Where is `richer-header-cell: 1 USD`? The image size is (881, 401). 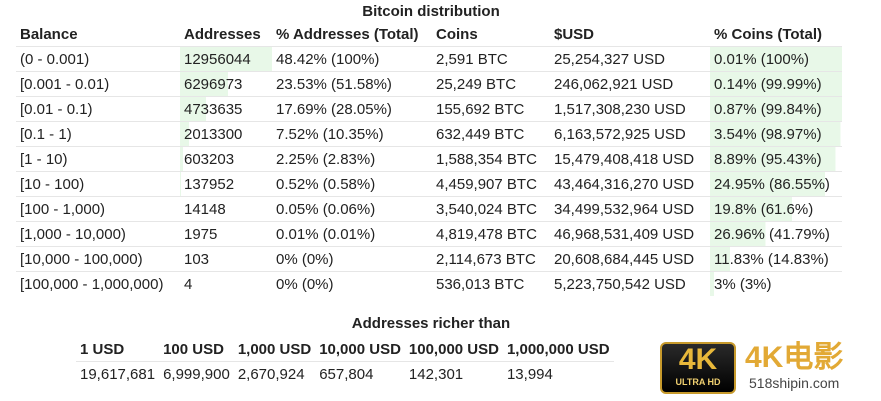
richer-header-cell: 1 USD is located at coordinates (102, 349).